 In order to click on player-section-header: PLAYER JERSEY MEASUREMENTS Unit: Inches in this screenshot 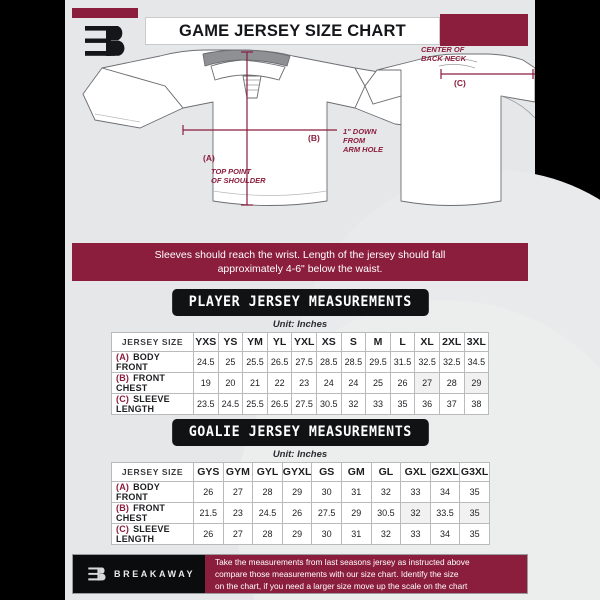, I will do `click(300, 309)`.